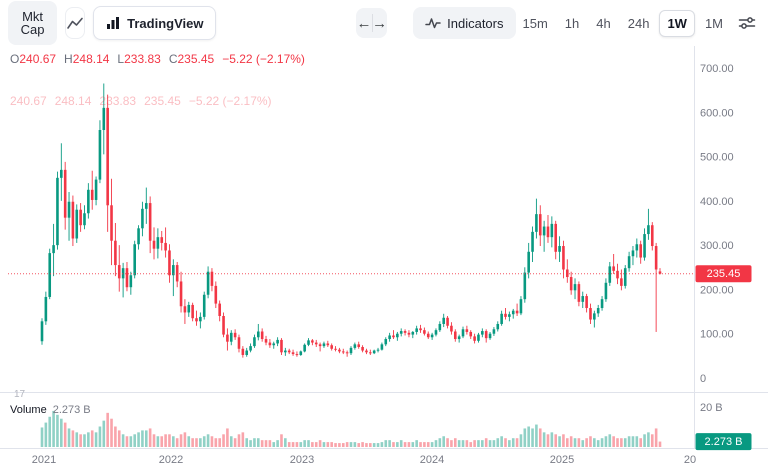 The image size is (768, 471). Describe the element at coordinates (432, 460) in the screenshot. I see `time-axis-tick: 2024` at that location.